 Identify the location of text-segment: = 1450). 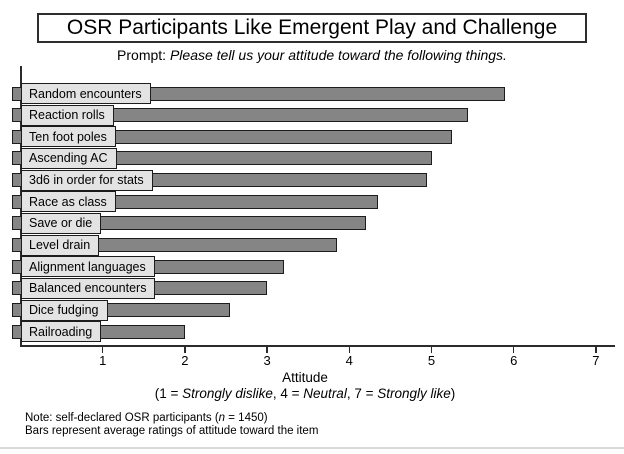
(246, 418).